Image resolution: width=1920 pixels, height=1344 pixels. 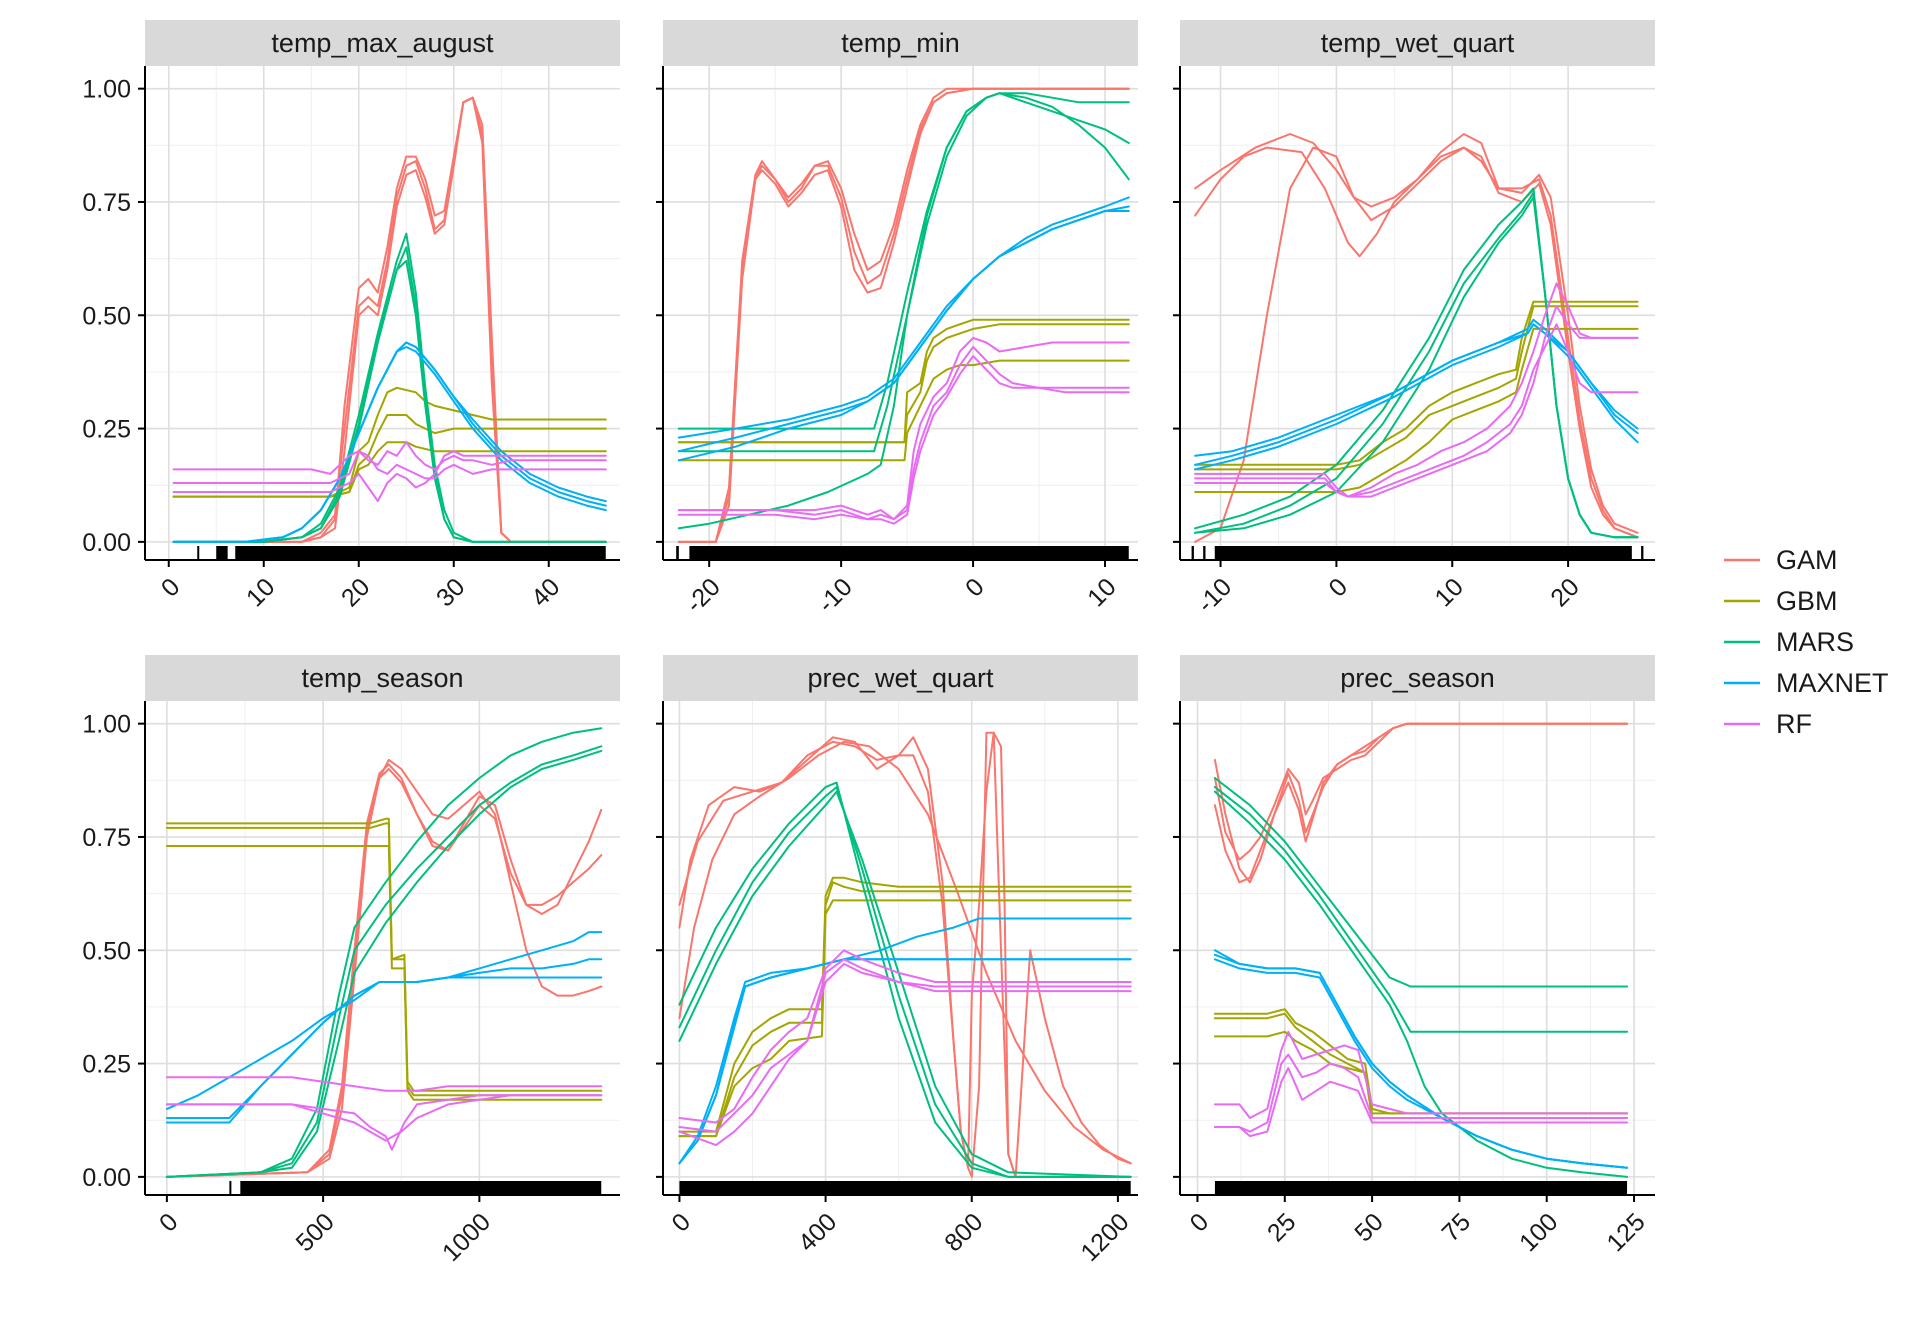 I want to click on panel-prec-wet-quart: prec_wet_quart 0 400 800 1200, so click(x=897, y=961).